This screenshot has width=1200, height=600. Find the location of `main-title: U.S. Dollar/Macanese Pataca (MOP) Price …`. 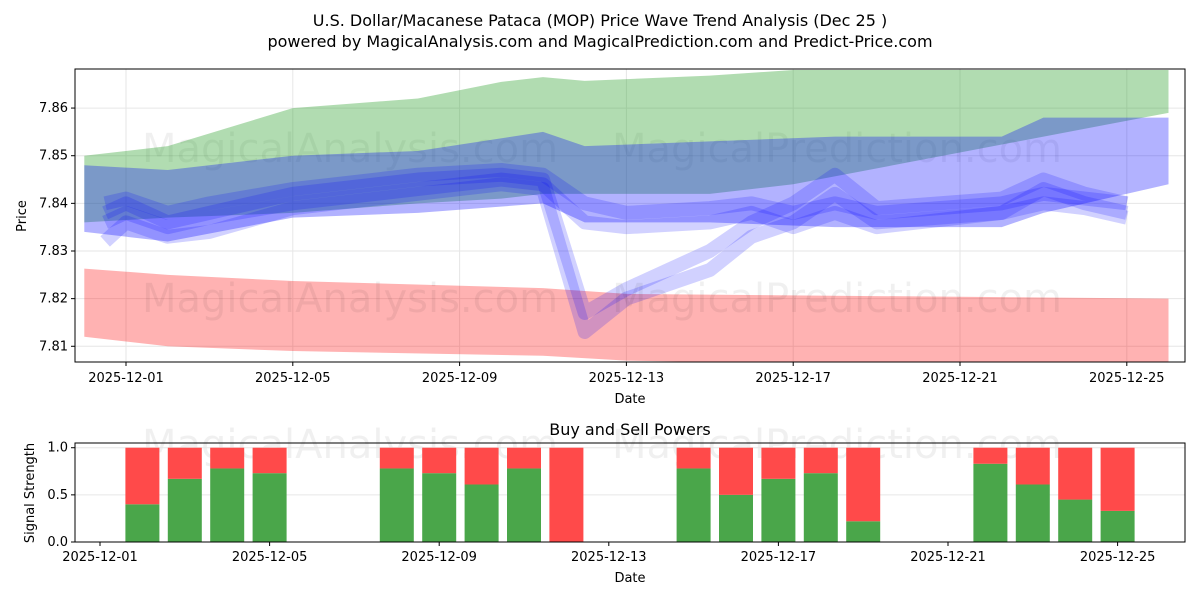

main-title: U.S. Dollar/Macanese Pataca (MOP) Price … is located at coordinates (600, 20).